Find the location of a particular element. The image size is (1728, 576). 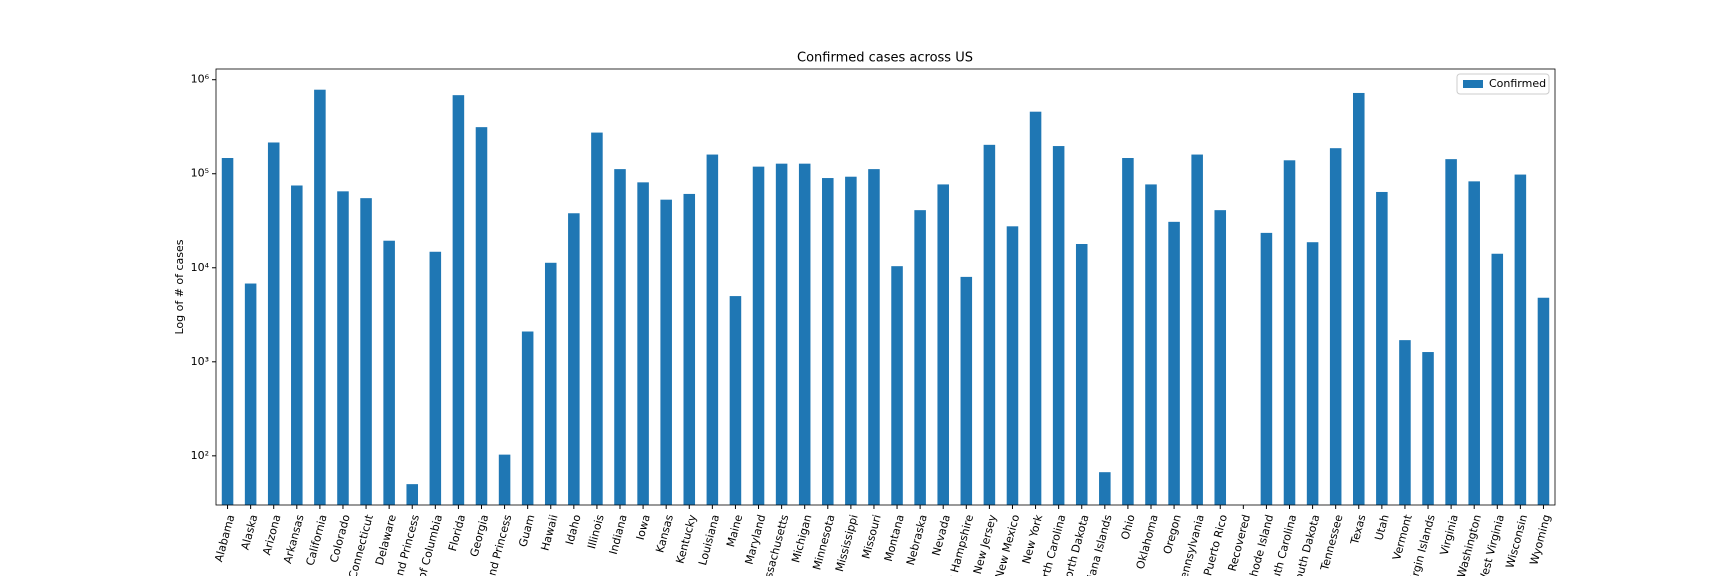

x-tick-label: Oregon is located at coordinates (1172, 534).